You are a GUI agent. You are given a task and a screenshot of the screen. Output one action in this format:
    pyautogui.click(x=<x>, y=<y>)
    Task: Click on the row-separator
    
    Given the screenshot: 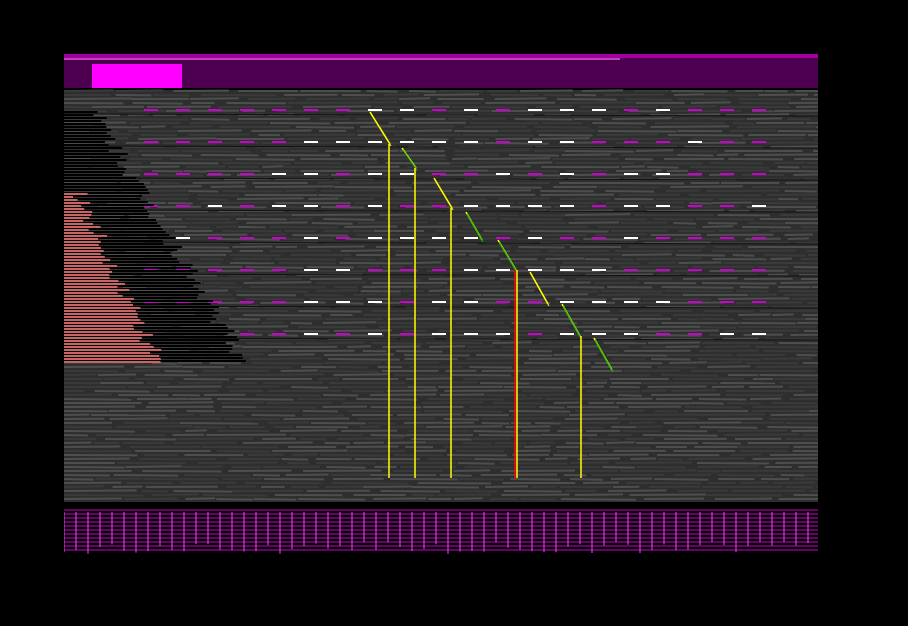 What is the action you would take?
    pyautogui.click(x=441, y=211)
    